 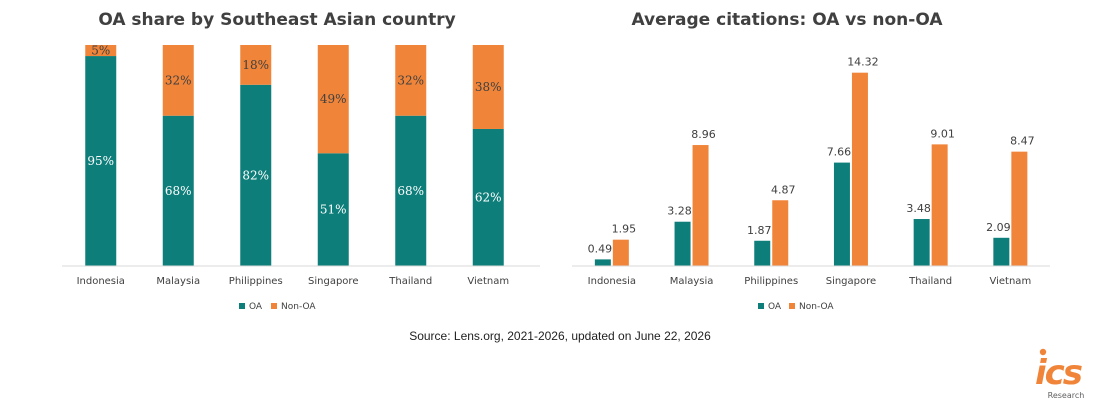 What do you see at coordinates (839, 152) in the screenshot?
I see `citations-label-oa-singapore: 7.66` at bounding box center [839, 152].